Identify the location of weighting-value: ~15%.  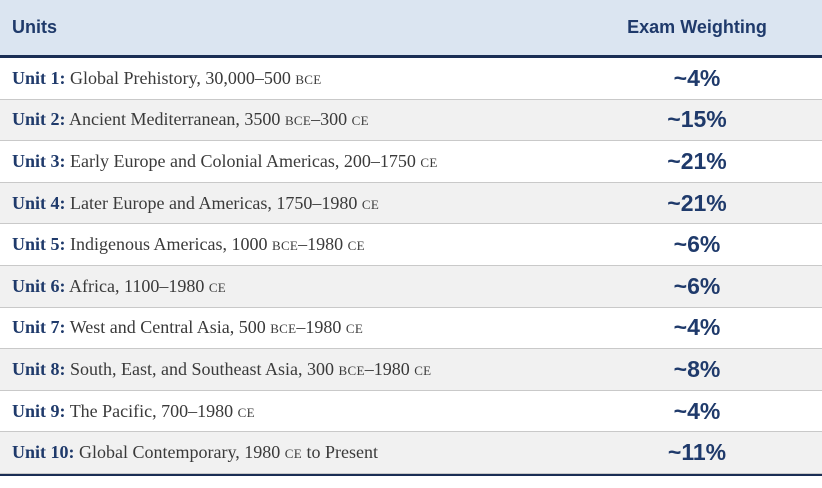
(697, 119).